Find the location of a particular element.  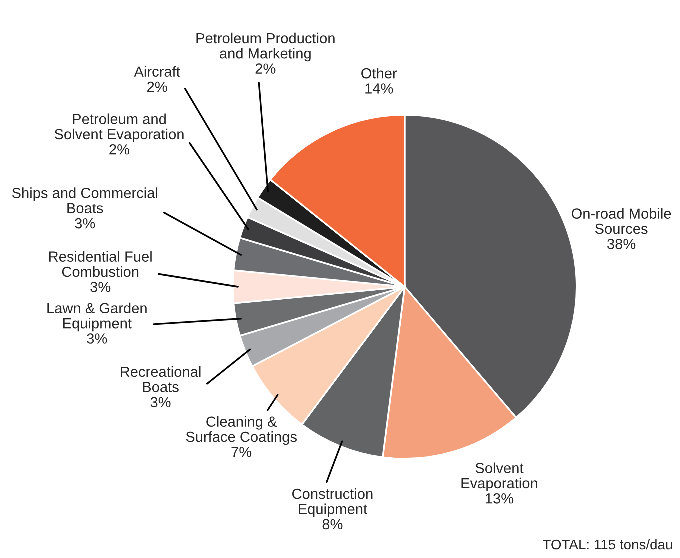

slice-label: Solvent Evaporation is located at coordinates (500, 477).